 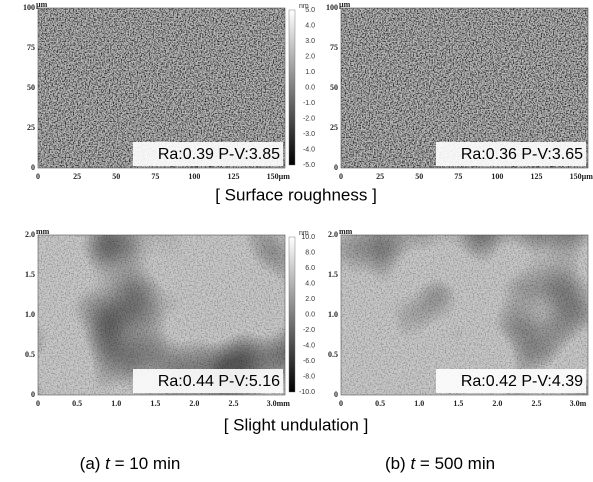 I want to click on colorbar-tick-label: -3.0, so click(x=309, y=134).